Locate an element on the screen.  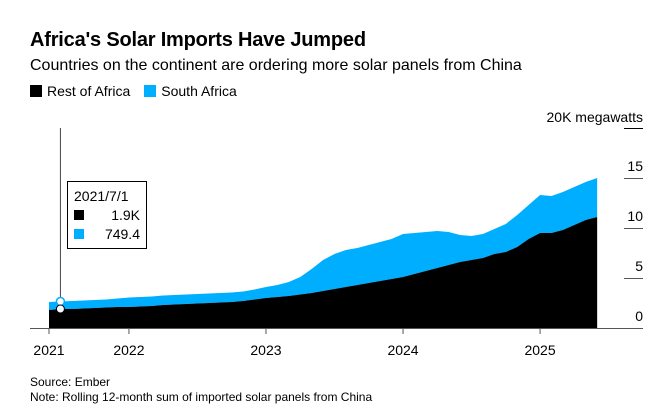
legend-swatch-south-africa is located at coordinates (150, 91).